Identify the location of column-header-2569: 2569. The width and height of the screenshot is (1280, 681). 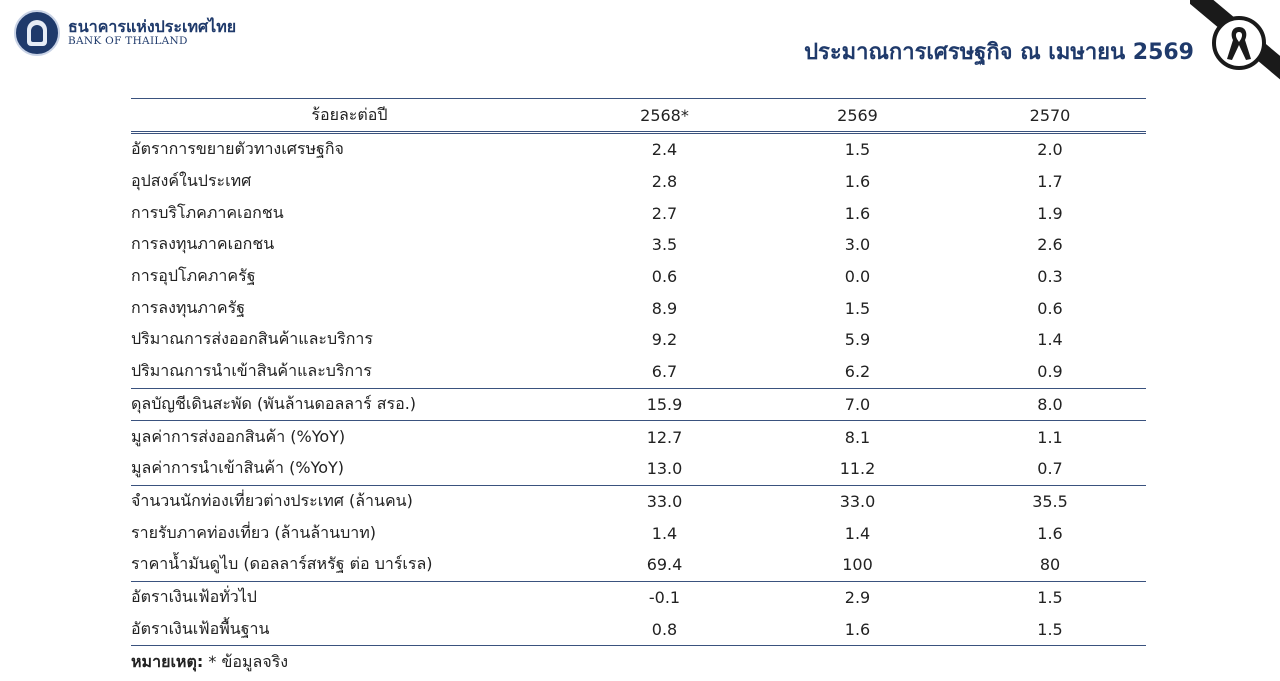
(857, 115).